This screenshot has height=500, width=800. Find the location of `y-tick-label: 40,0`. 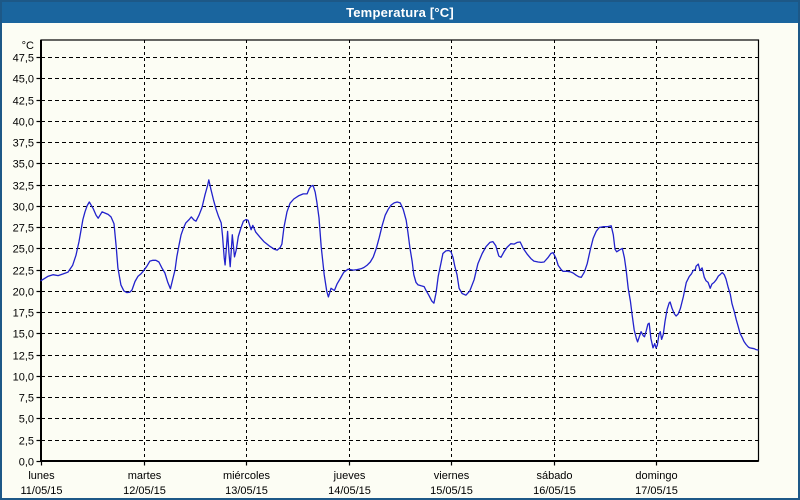

y-tick-label: 40,0 is located at coordinates (23, 123).